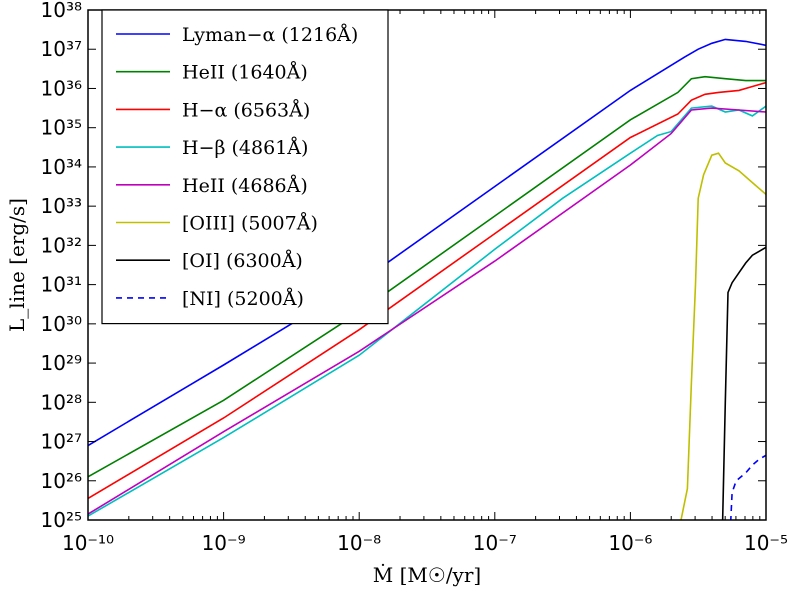 The image size is (789, 592). What do you see at coordinates (243, 299) in the screenshot?
I see `legend-label-7: [NI] (5200Å)` at bounding box center [243, 299].